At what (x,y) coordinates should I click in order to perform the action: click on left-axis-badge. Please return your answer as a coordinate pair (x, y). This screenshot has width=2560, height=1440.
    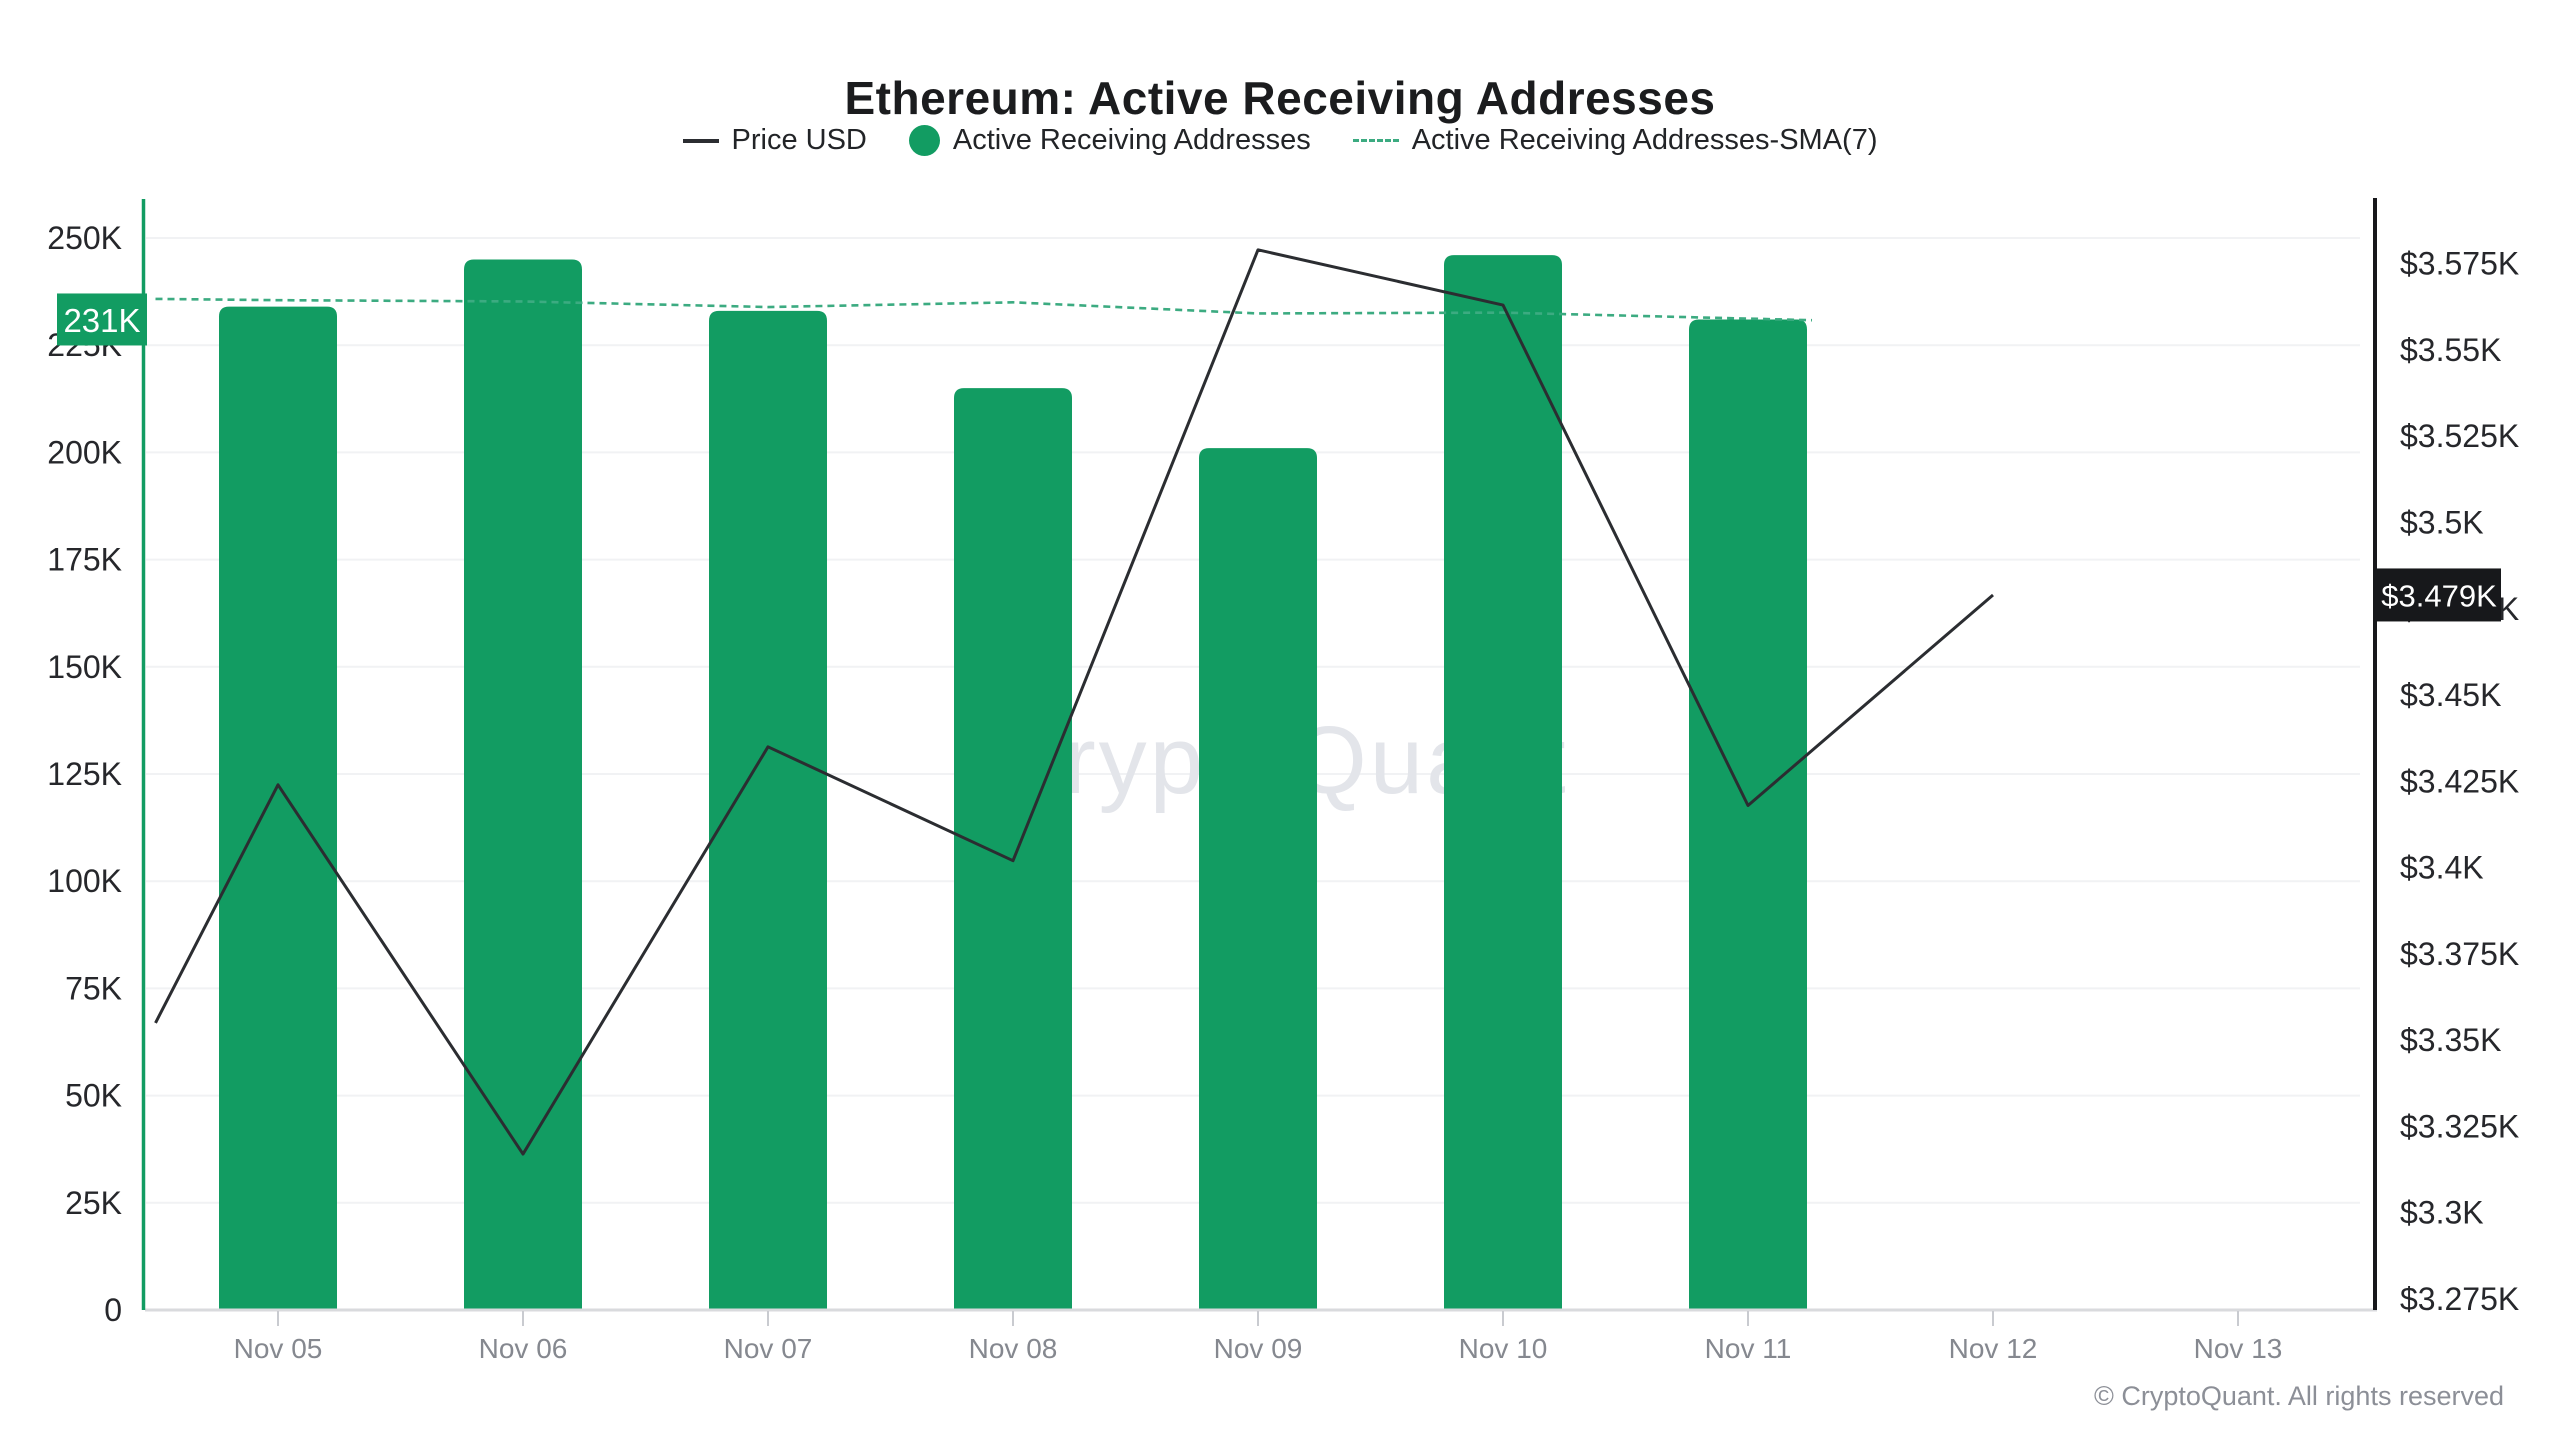
    Looking at the image, I should click on (102, 319).